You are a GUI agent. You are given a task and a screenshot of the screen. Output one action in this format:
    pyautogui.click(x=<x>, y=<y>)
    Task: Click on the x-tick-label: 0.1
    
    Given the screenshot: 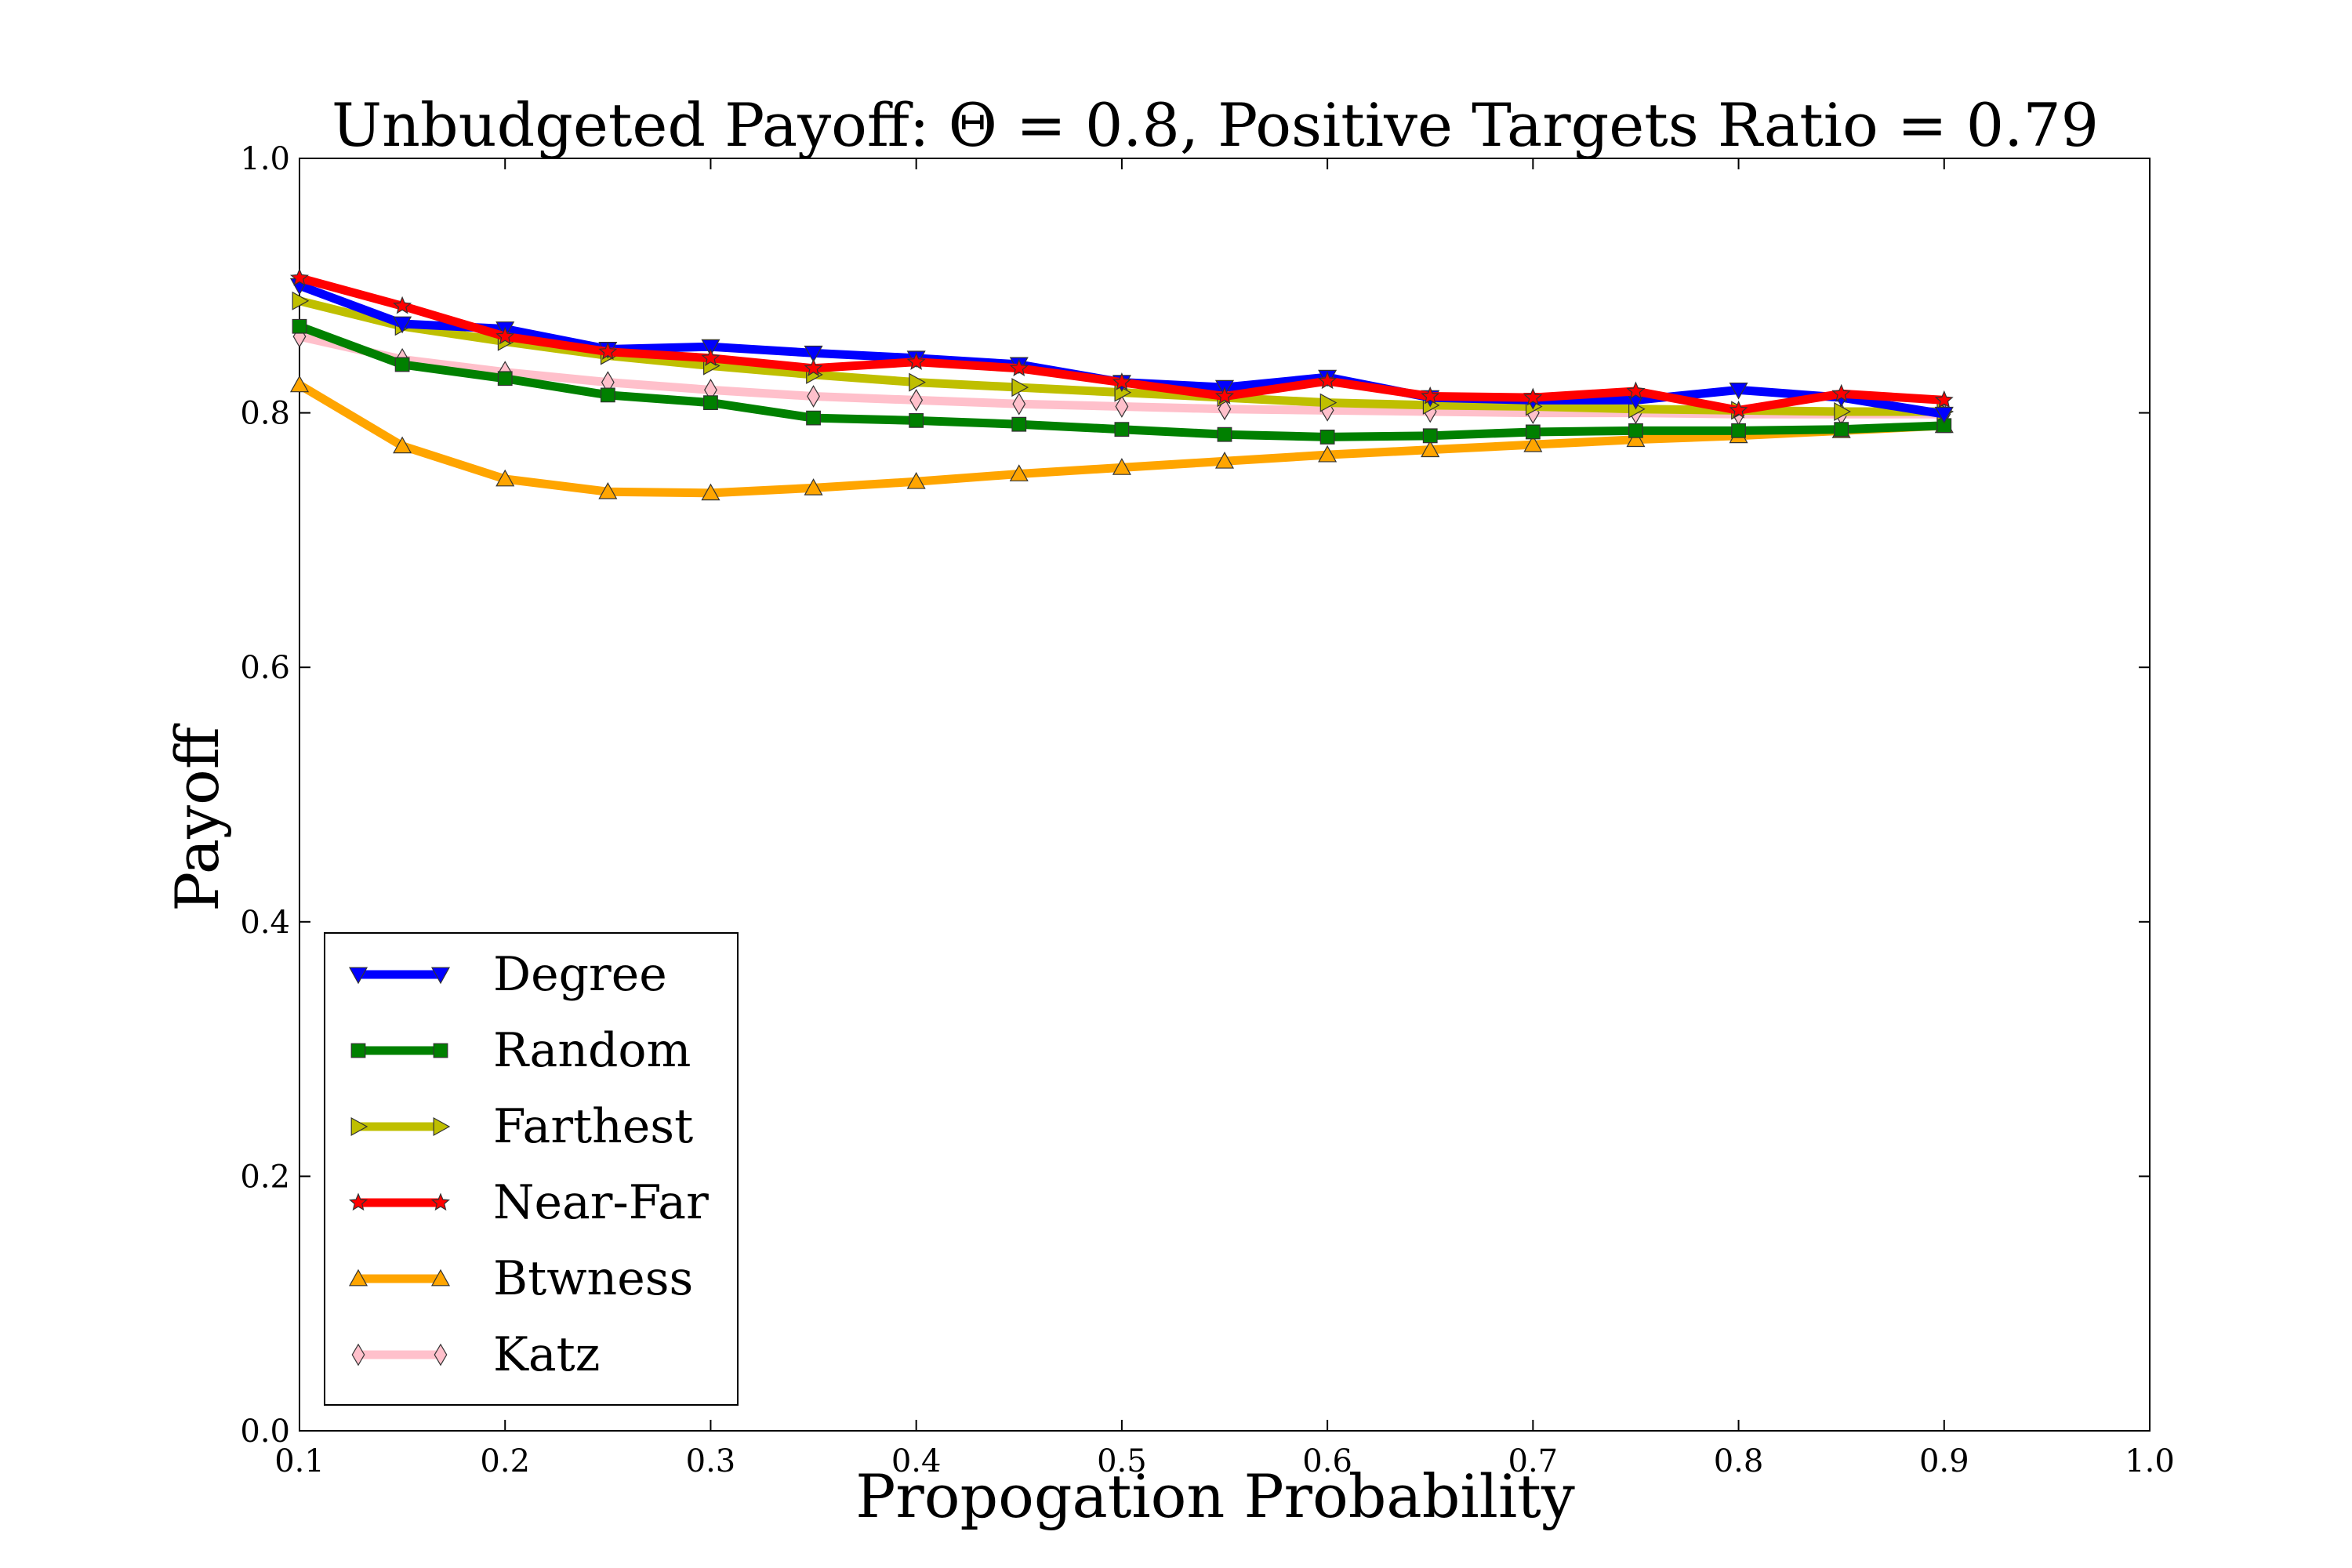 What is the action you would take?
    pyautogui.click(x=299, y=1461)
    